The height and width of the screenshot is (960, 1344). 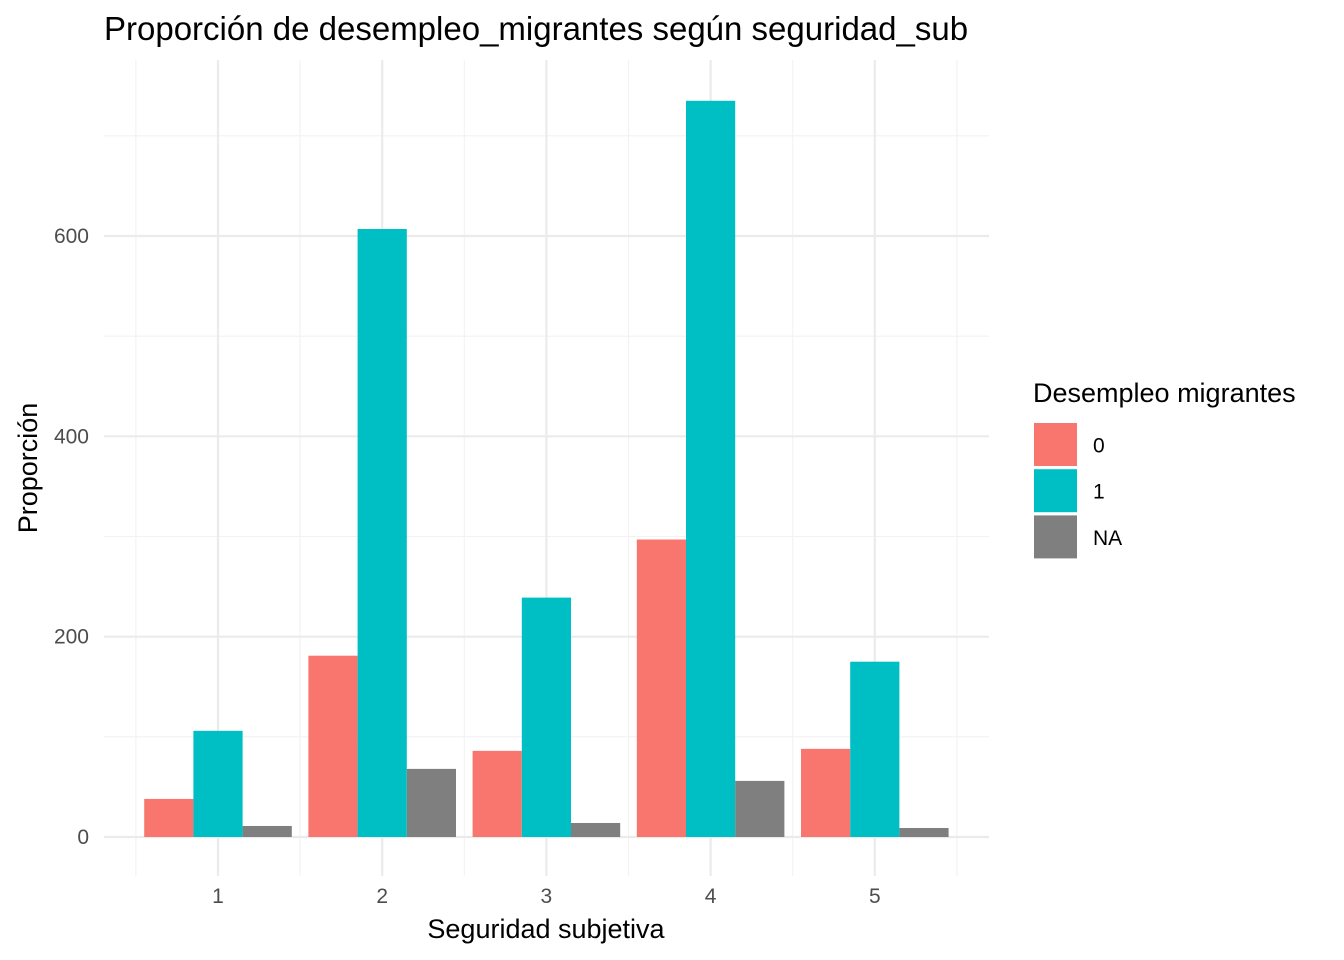 What do you see at coordinates (28, 468) in the screenshot?
I see `y-axis-title: Proporción` at bounding box center [28, 468].